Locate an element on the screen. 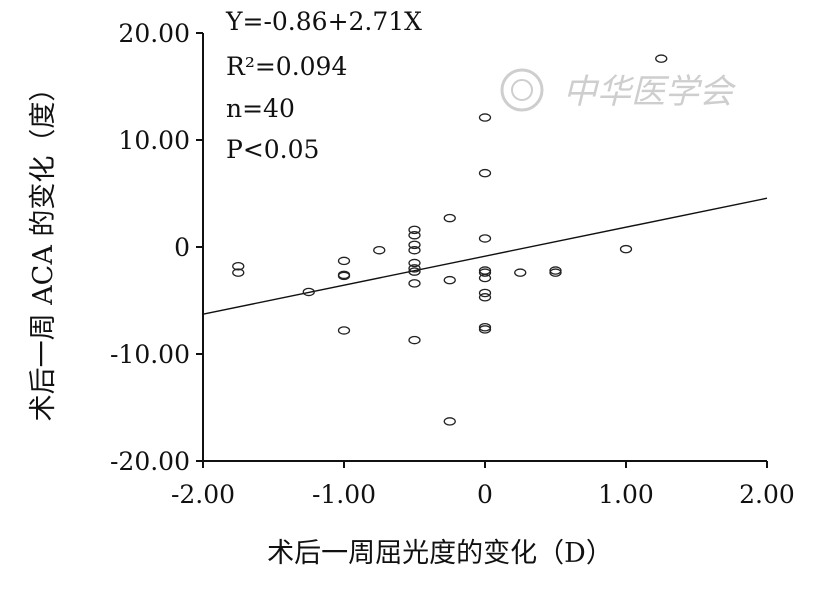 This screenshot has width=828, height=595. x-axis-title: 术后一周屈光度的变化（D） is located at coordinates (440, 553).